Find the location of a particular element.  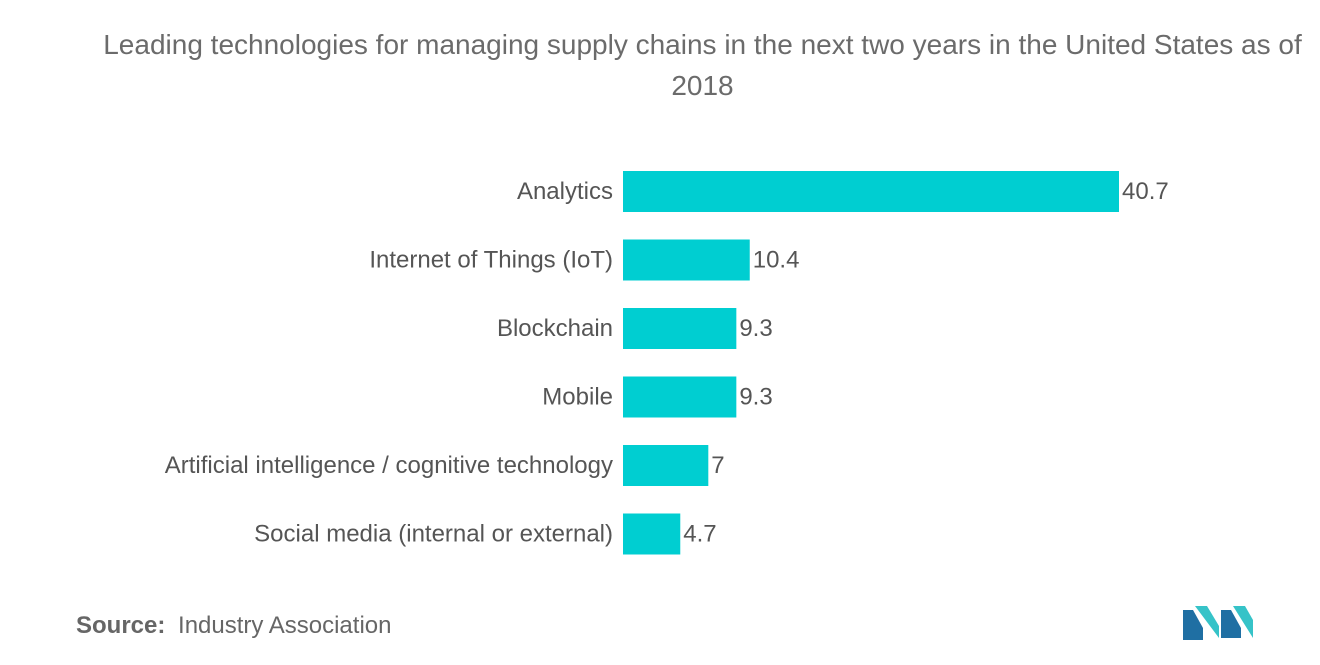

source-text: Industry Association is located at coordinates (285, 625).